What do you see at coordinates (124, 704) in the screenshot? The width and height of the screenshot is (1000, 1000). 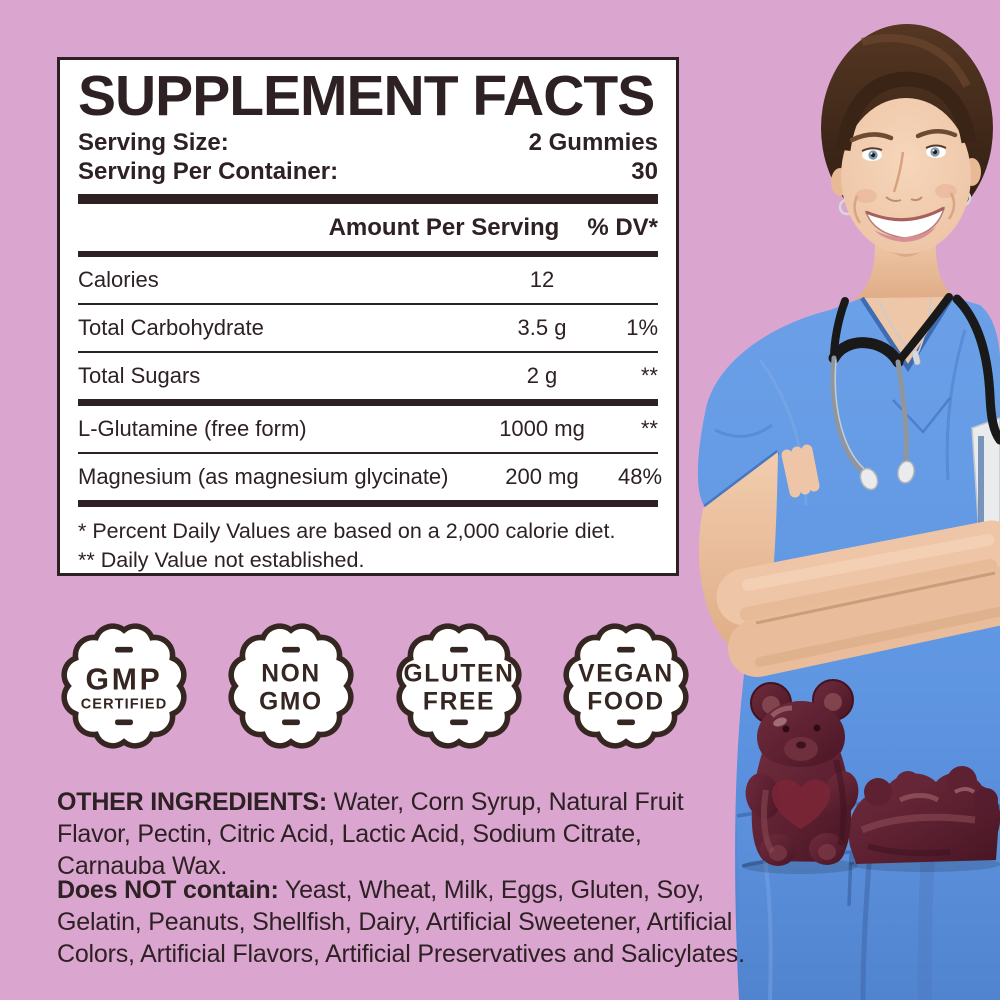 I see `badge-line2: CERTIFIED` at bounding box center [124, 704].